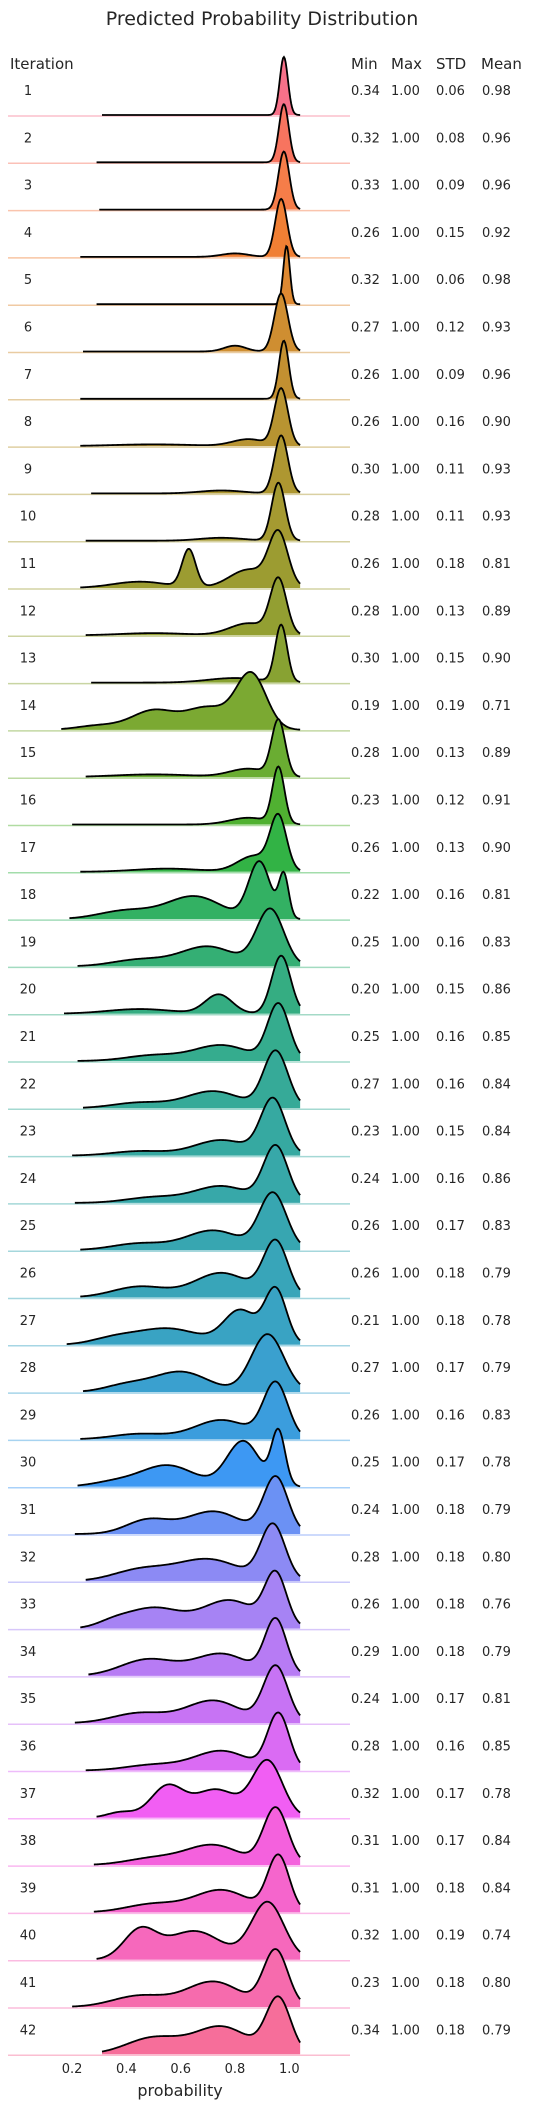  What do you see at coordinates (365, 1132) in the screenshot?
I see `row-min-value: 0.23` at bounding box center [365, 1132].